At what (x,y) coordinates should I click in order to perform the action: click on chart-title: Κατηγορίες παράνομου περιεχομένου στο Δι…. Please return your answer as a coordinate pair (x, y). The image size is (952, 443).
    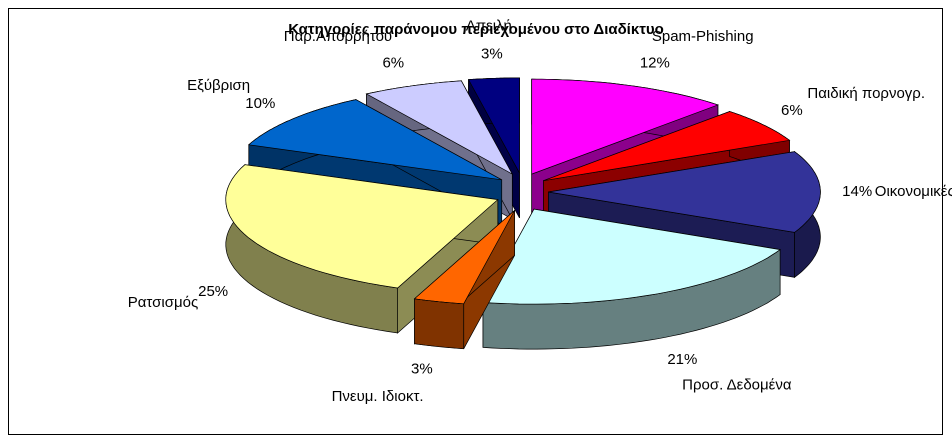
    Looking at the image, I should click on (476, 29).